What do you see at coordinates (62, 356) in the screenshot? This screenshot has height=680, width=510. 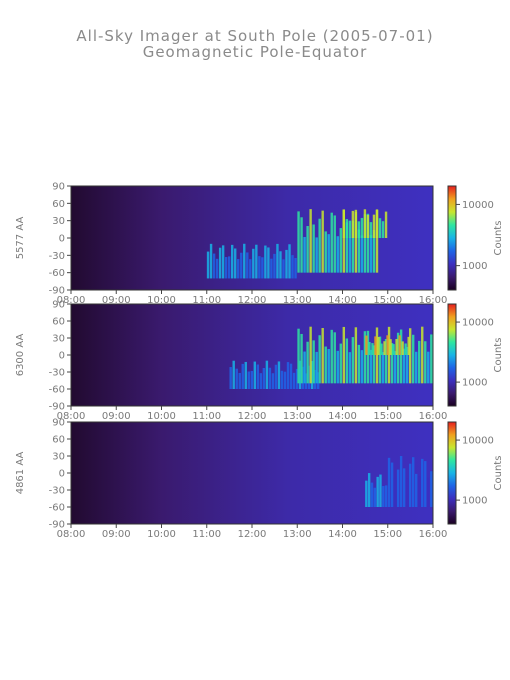 I see `y-tick-label: 0` at bounding box center [62, 356].